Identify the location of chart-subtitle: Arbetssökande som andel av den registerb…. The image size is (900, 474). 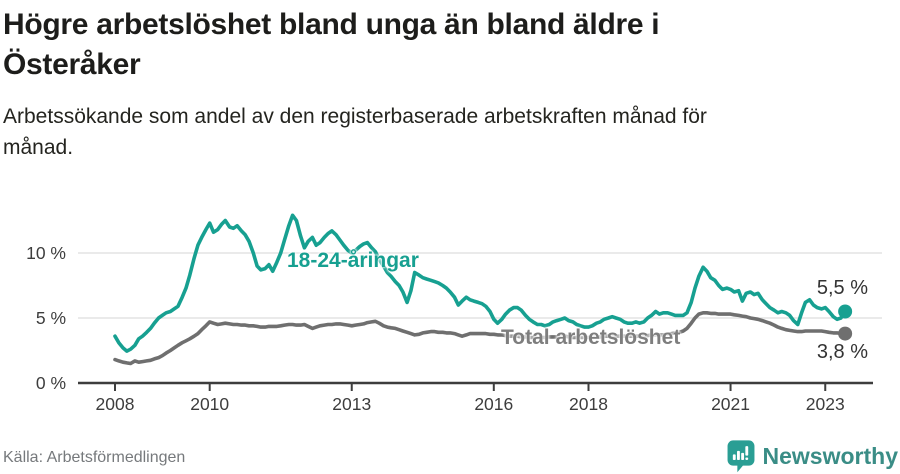
(443, 132).